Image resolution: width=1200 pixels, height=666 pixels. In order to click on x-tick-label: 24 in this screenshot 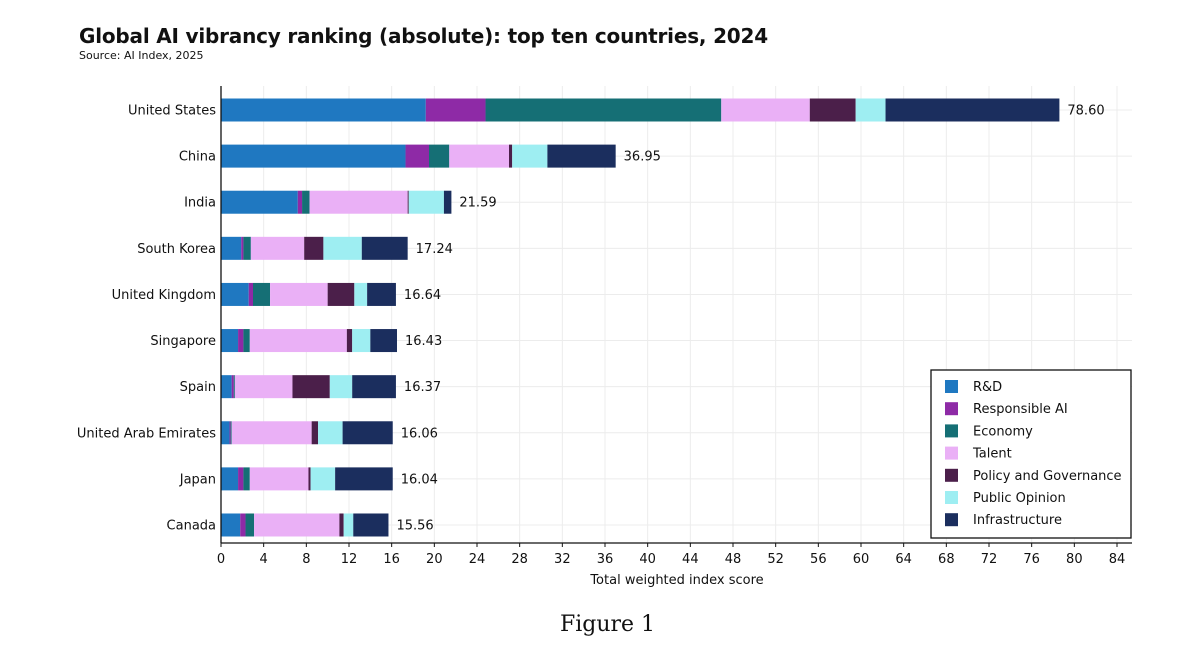, I will do `click(477, 559)`.